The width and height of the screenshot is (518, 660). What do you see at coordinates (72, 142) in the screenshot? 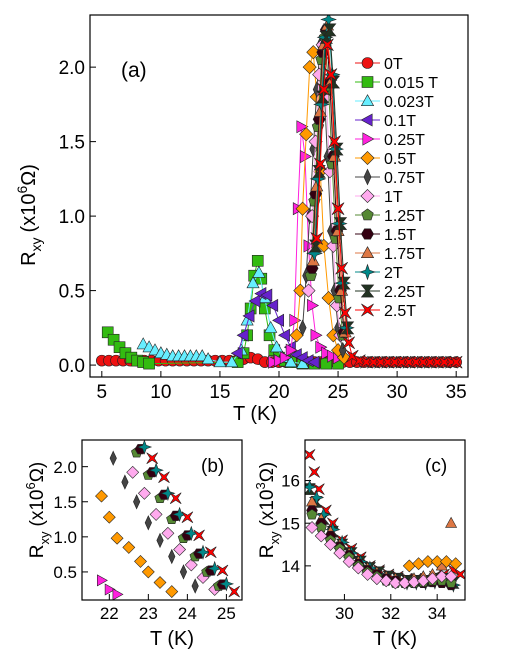
I see `panel-a-ytick-label: 1.5` at bounding box center [72, 142].